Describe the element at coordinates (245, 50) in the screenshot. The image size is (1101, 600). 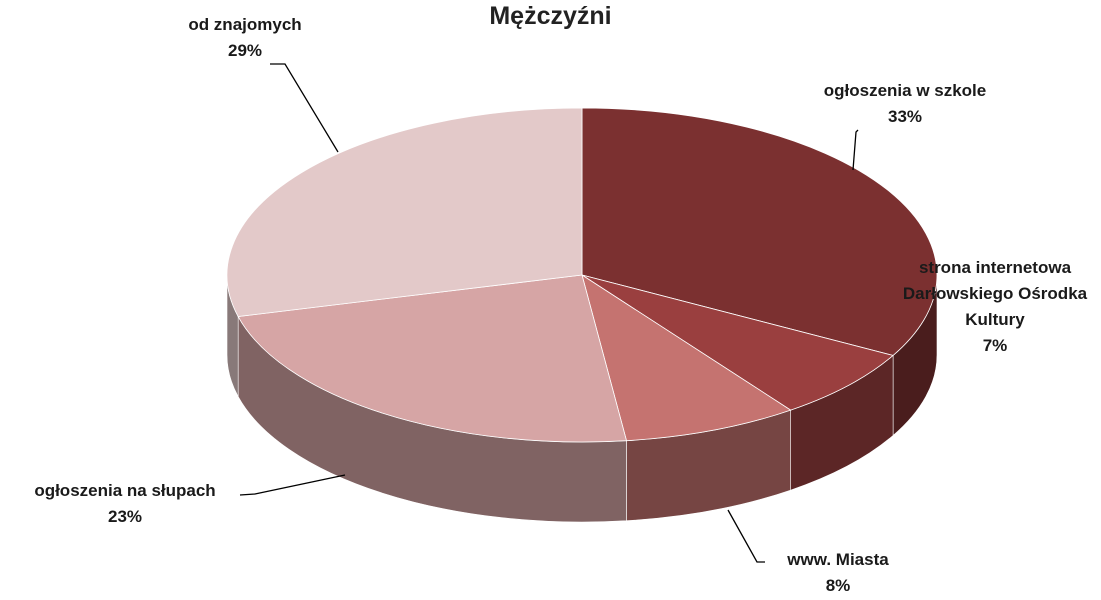
I see `value-label: 29%` at that location.